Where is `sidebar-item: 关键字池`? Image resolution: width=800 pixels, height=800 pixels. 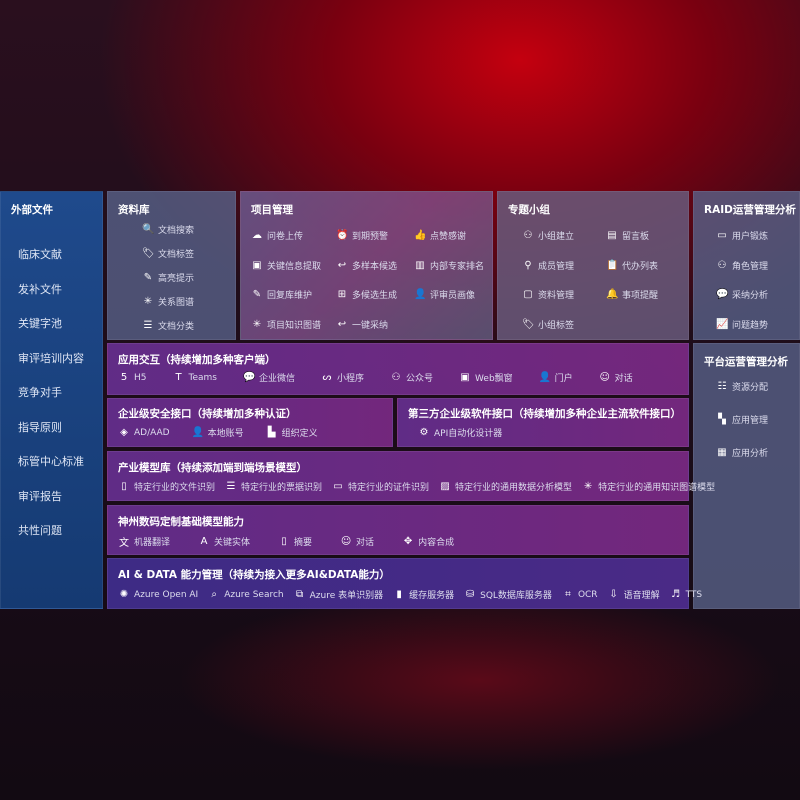 sidebar-item: 关键字池 is located at coordinates (40, 323).